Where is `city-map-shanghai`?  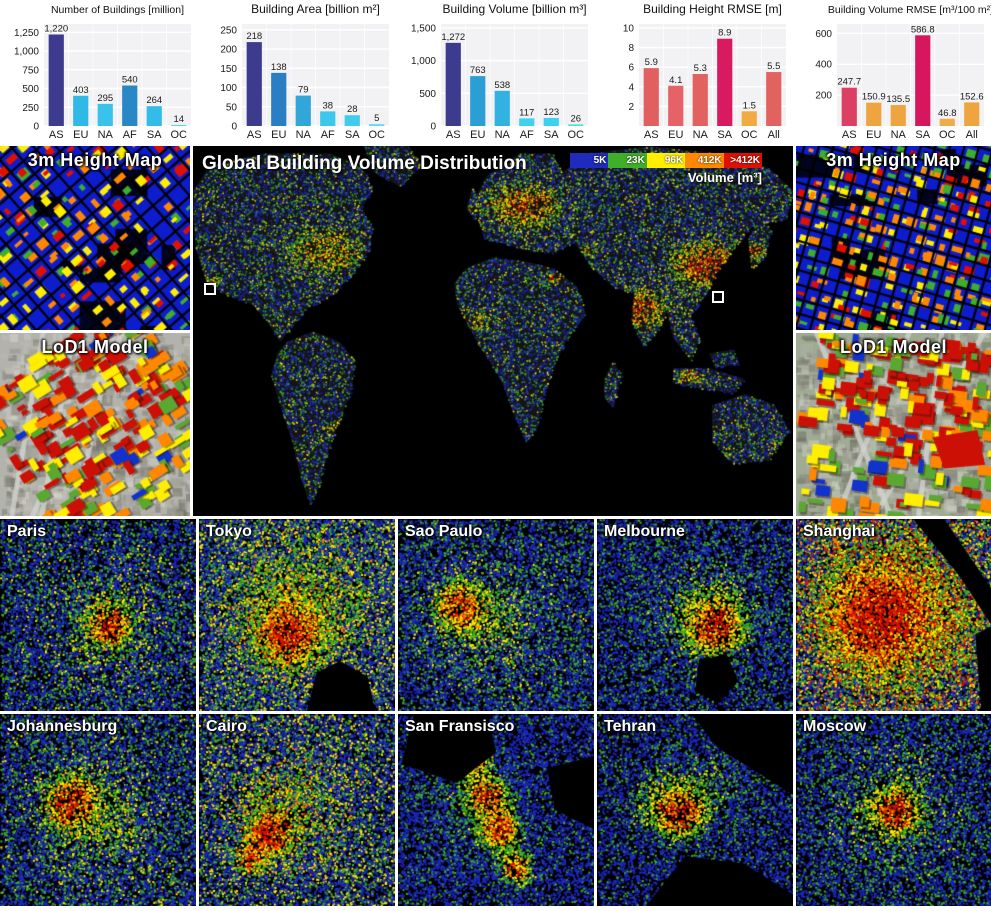
city-map-shanghai is located at coordinates (893, 615).